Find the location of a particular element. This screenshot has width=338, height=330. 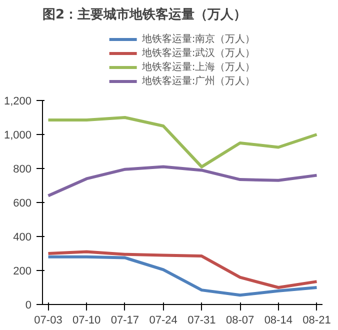

x-tick-label: 08-07 is located at coordinates (240, 320).